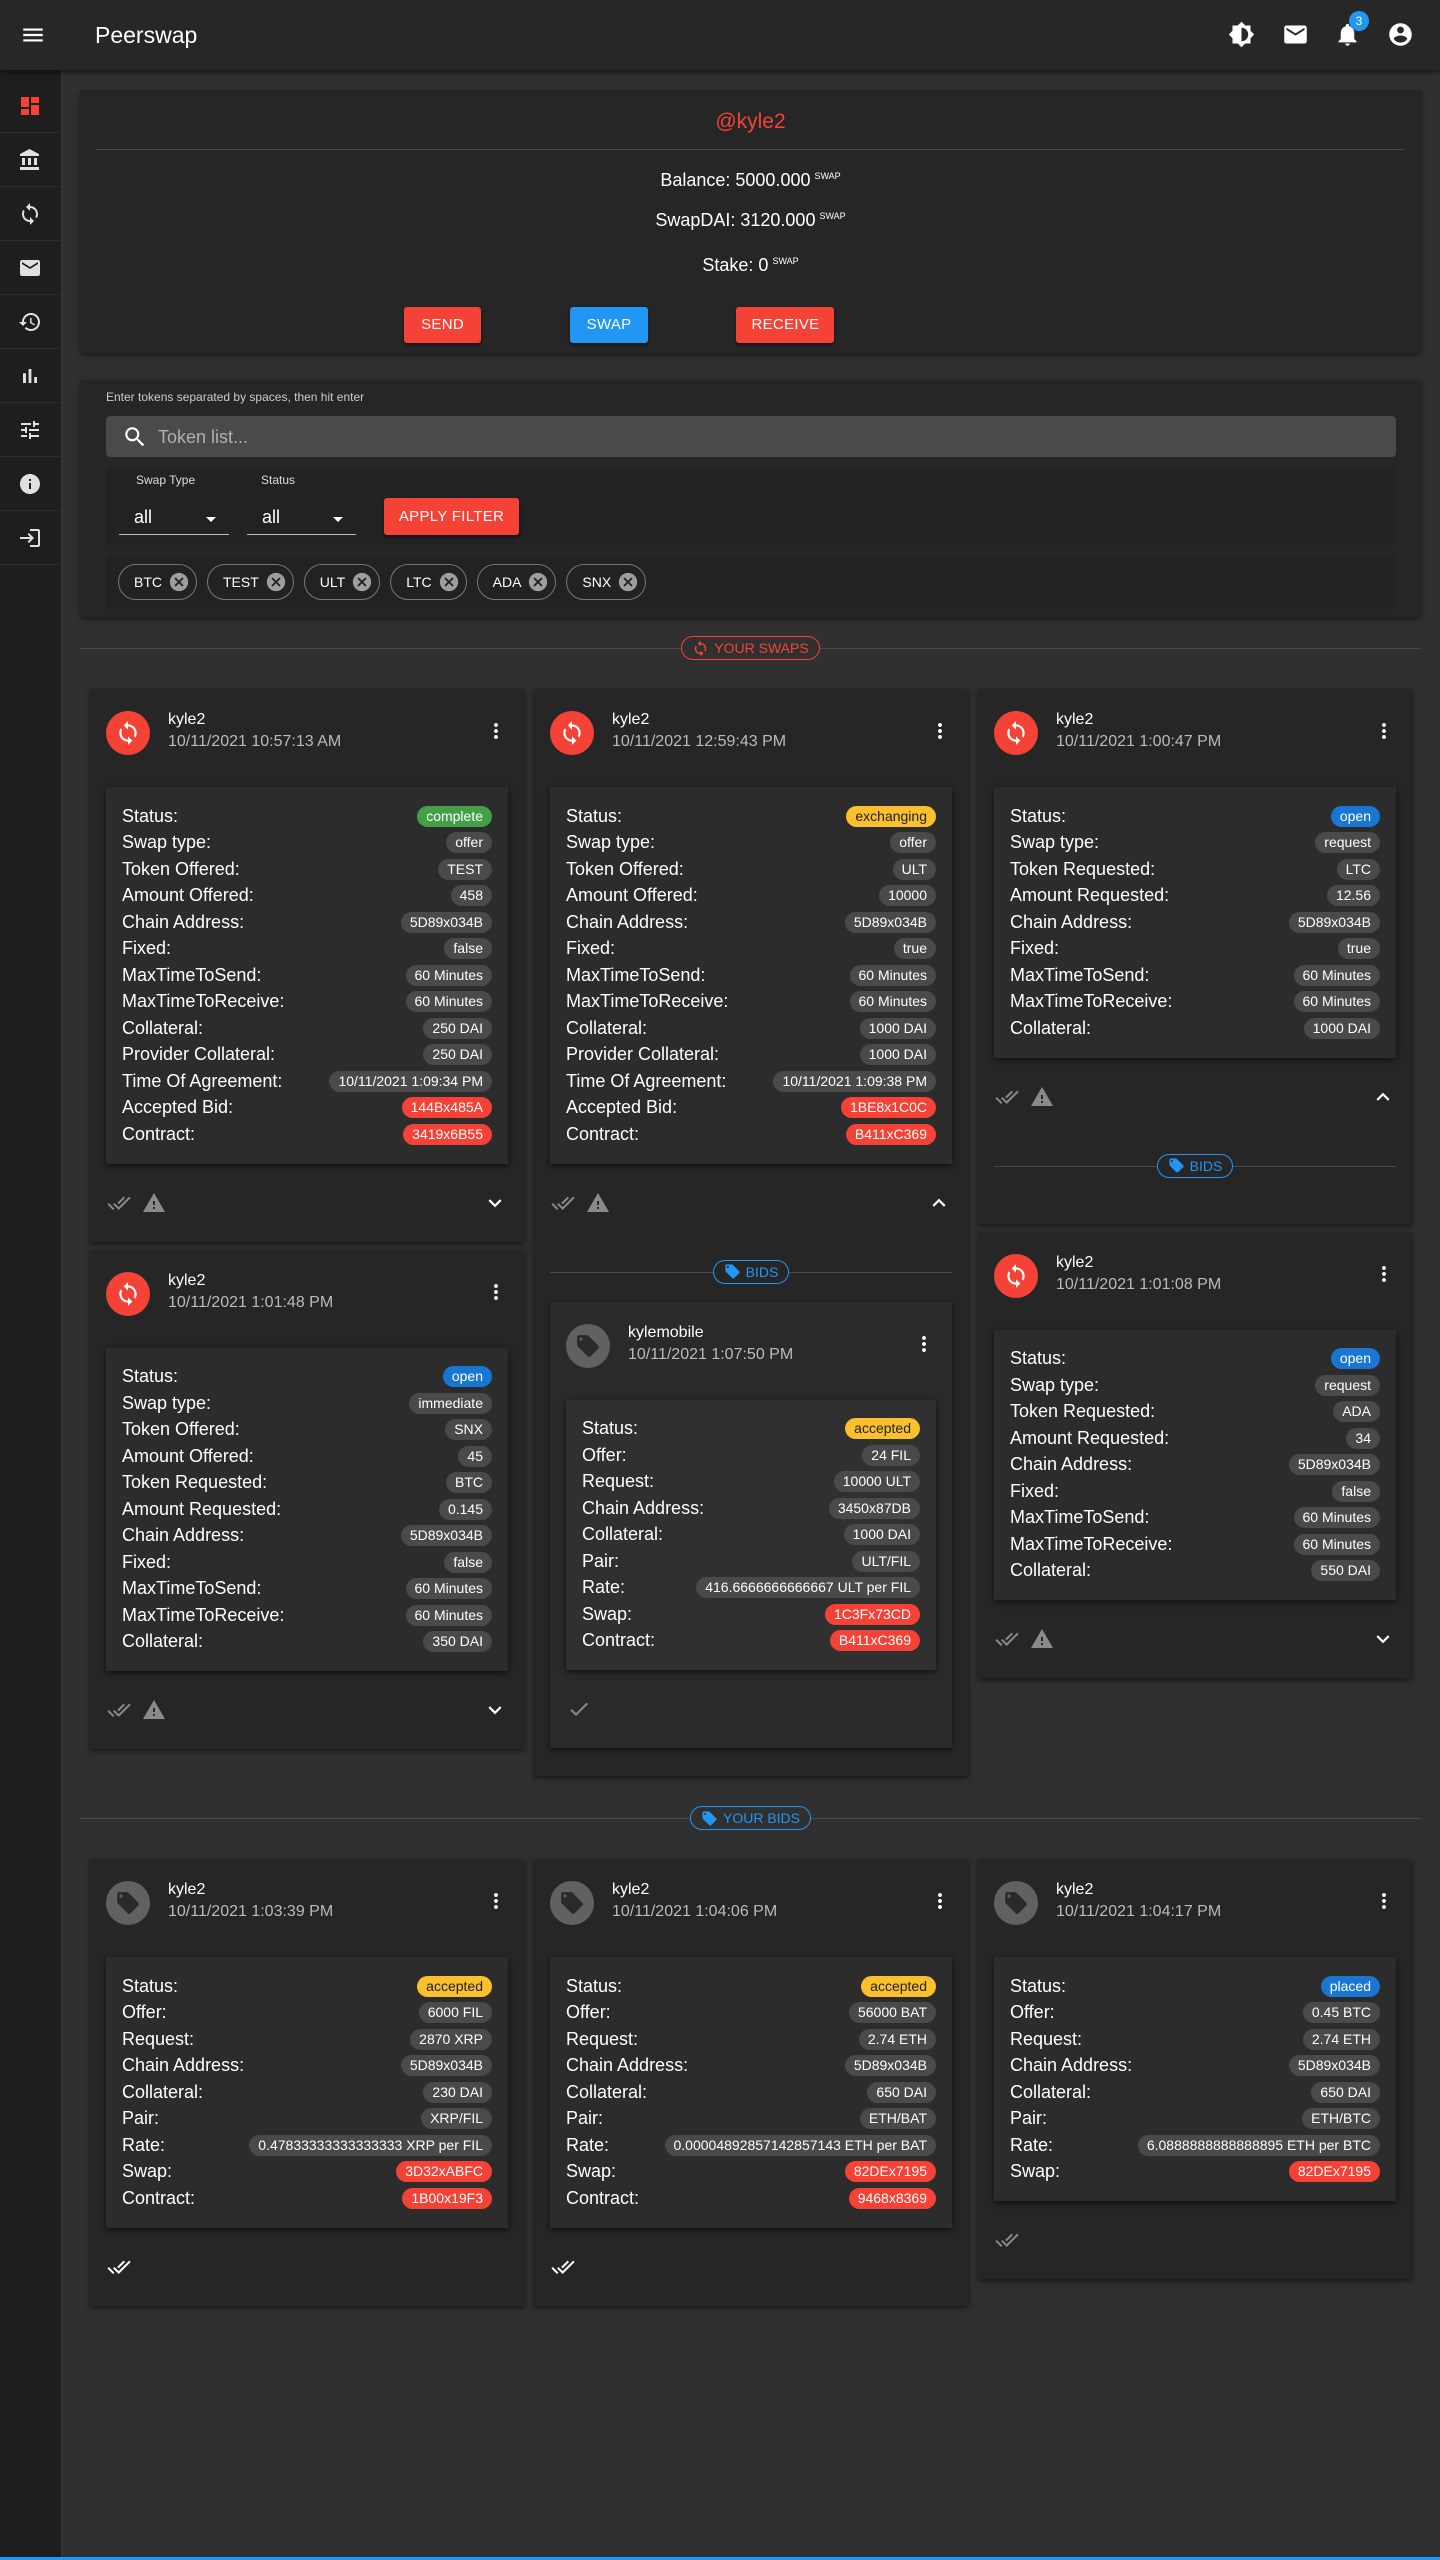 This screenshot has width=1440, height=2560. I want to click on section-divider: YOUR SWAPS, so click(750, 648).